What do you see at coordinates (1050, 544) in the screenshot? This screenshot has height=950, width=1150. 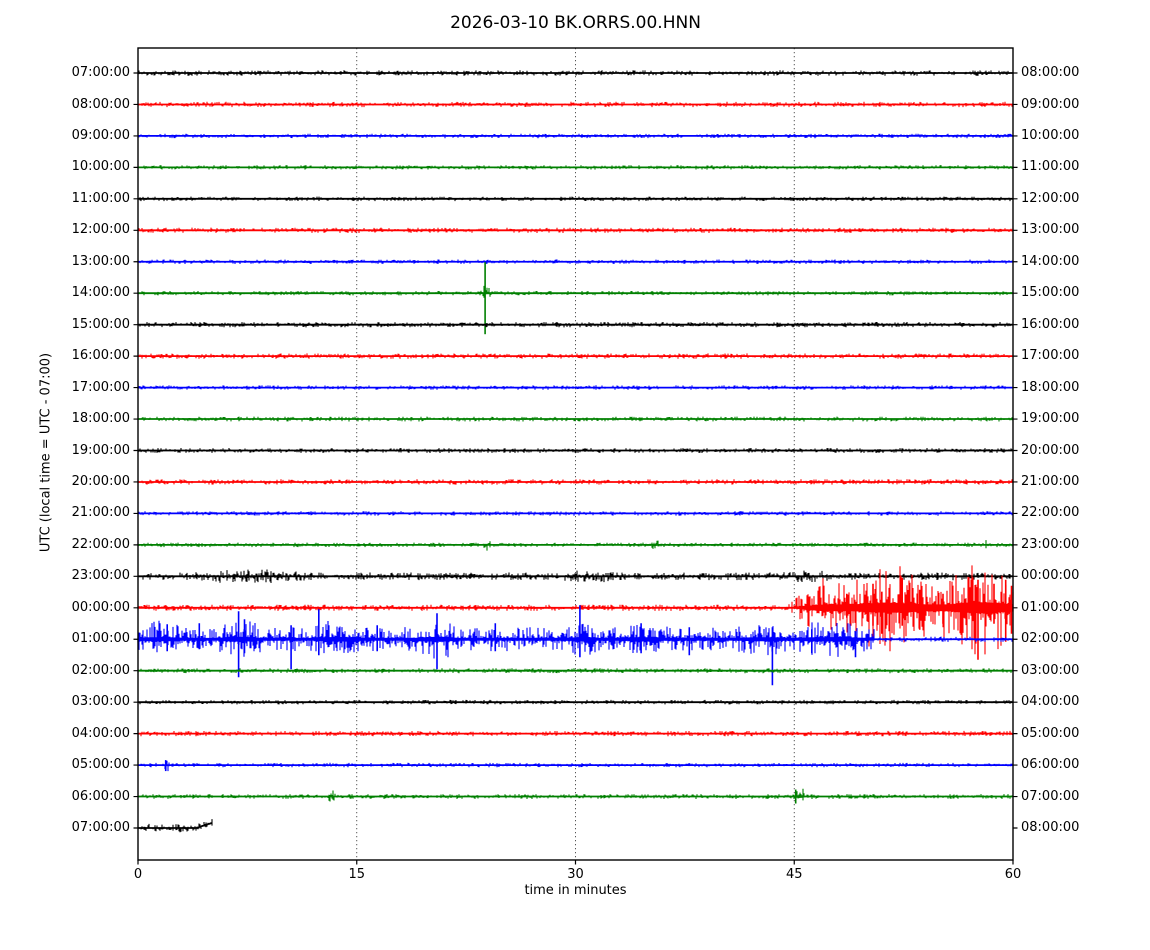 I see `right-time-label: 23:00:00` at bounding box center [1050, 544].